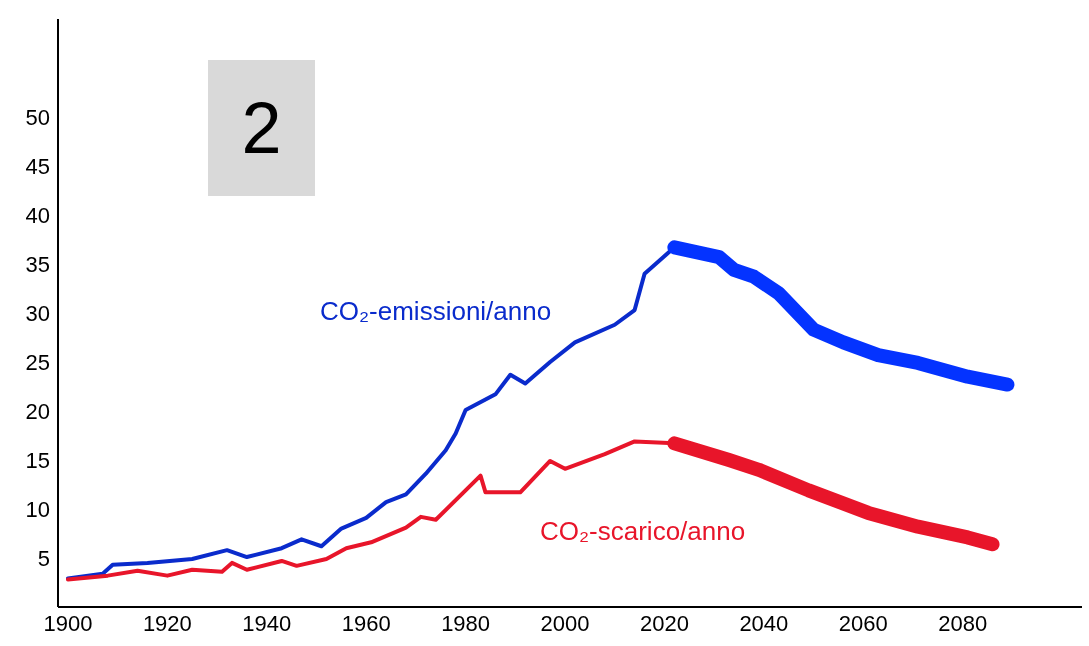 The width and height of the screenshot is (1089, 646). Describe the element at coordinates (37, 117) in the screenshot. I see `y-tick-label: 50` at that location.